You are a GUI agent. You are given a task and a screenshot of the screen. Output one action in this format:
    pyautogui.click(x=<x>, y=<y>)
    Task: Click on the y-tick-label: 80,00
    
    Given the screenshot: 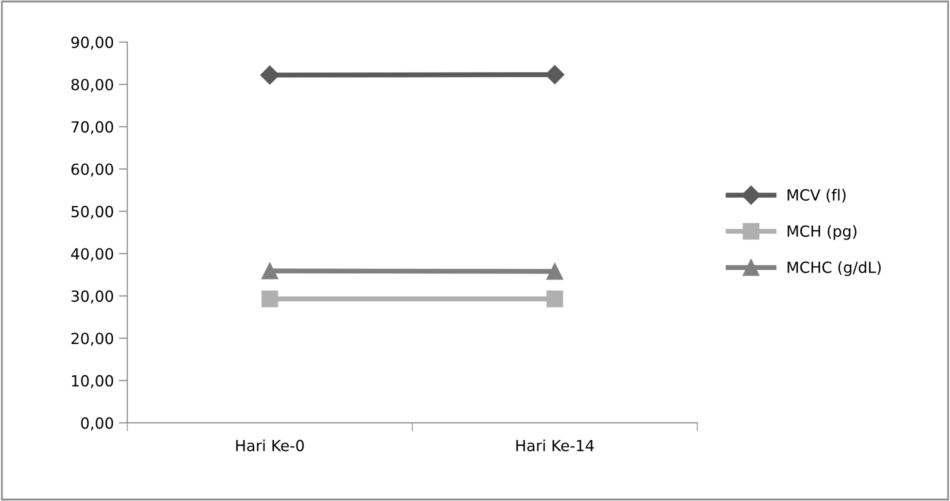 What is the action you would take?
    pyautogui.click(x=92, y=85)
    